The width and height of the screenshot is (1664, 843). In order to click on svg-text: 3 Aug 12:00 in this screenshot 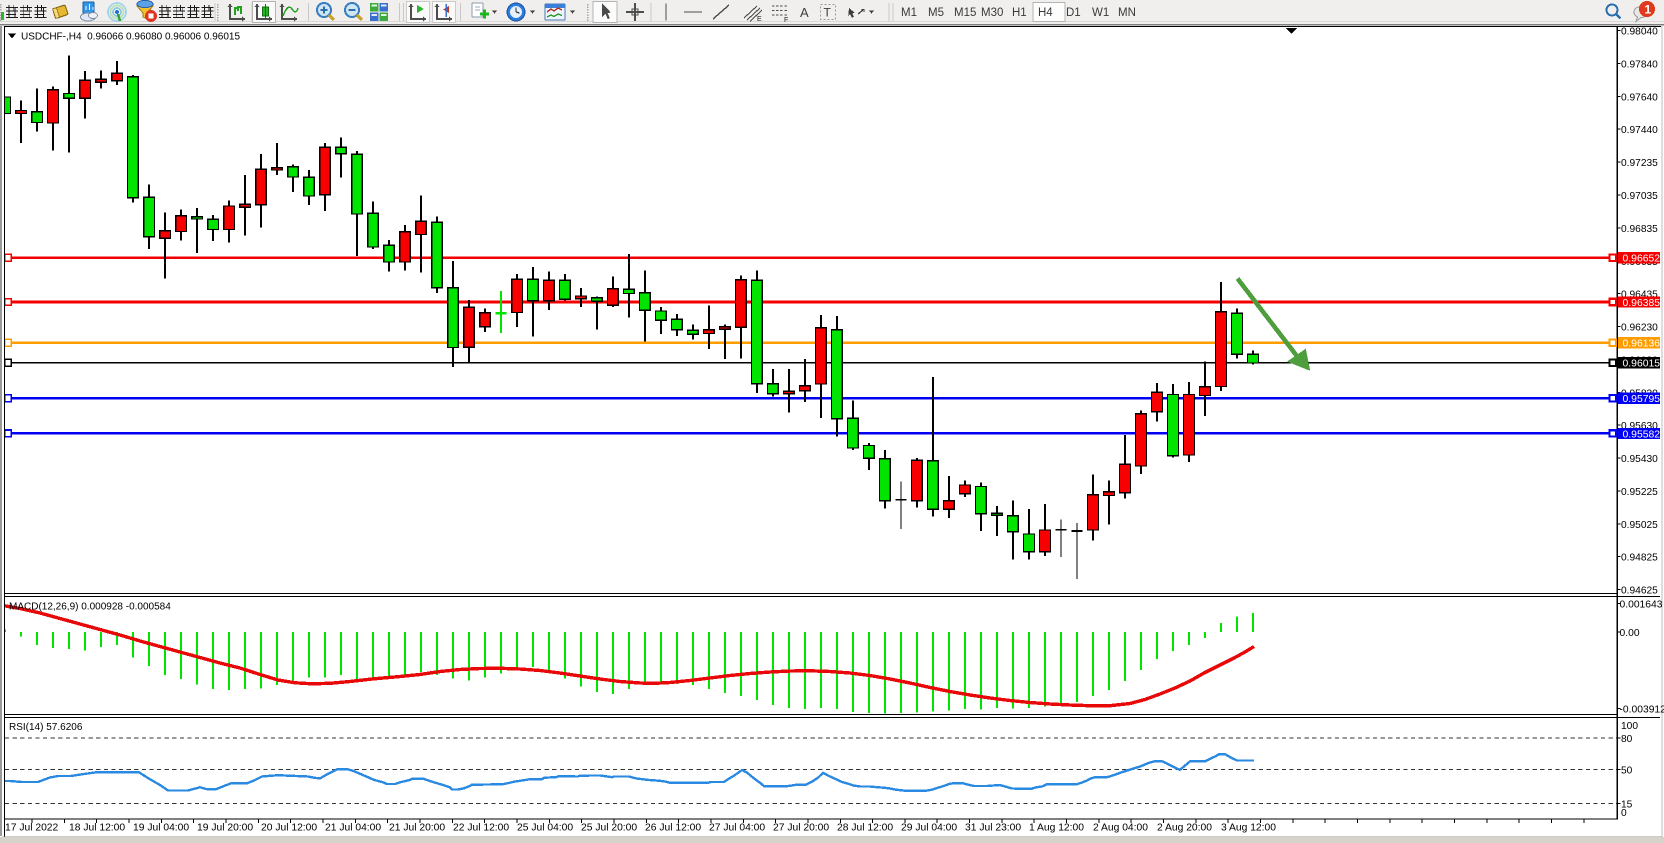, I will do `click(1248, 828)`.